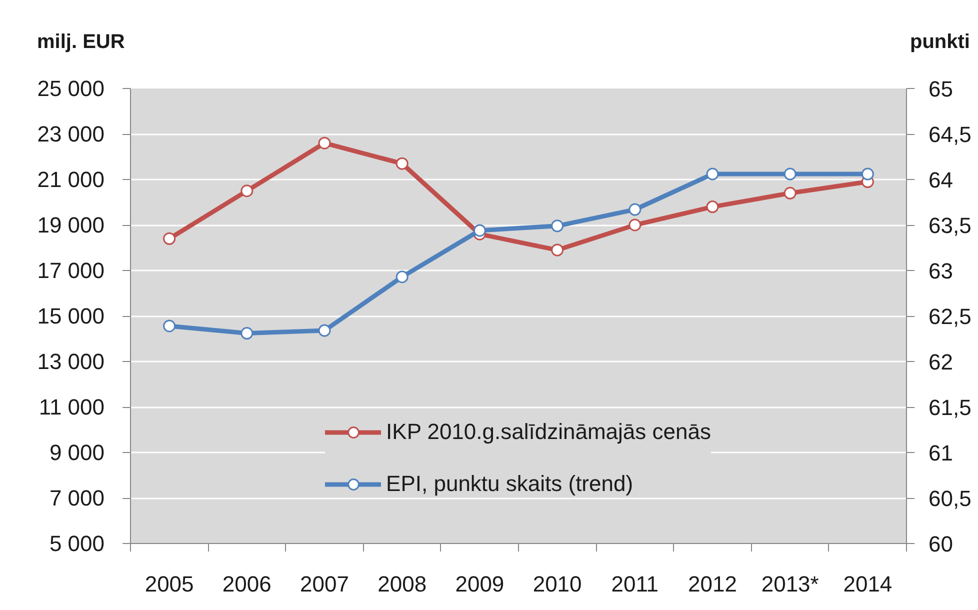 The height and width of the screenshot is (610, 978). Describe the element at coordinates (712, 584) in the screenshot. I see `x-tick-label: 2012` at that location.